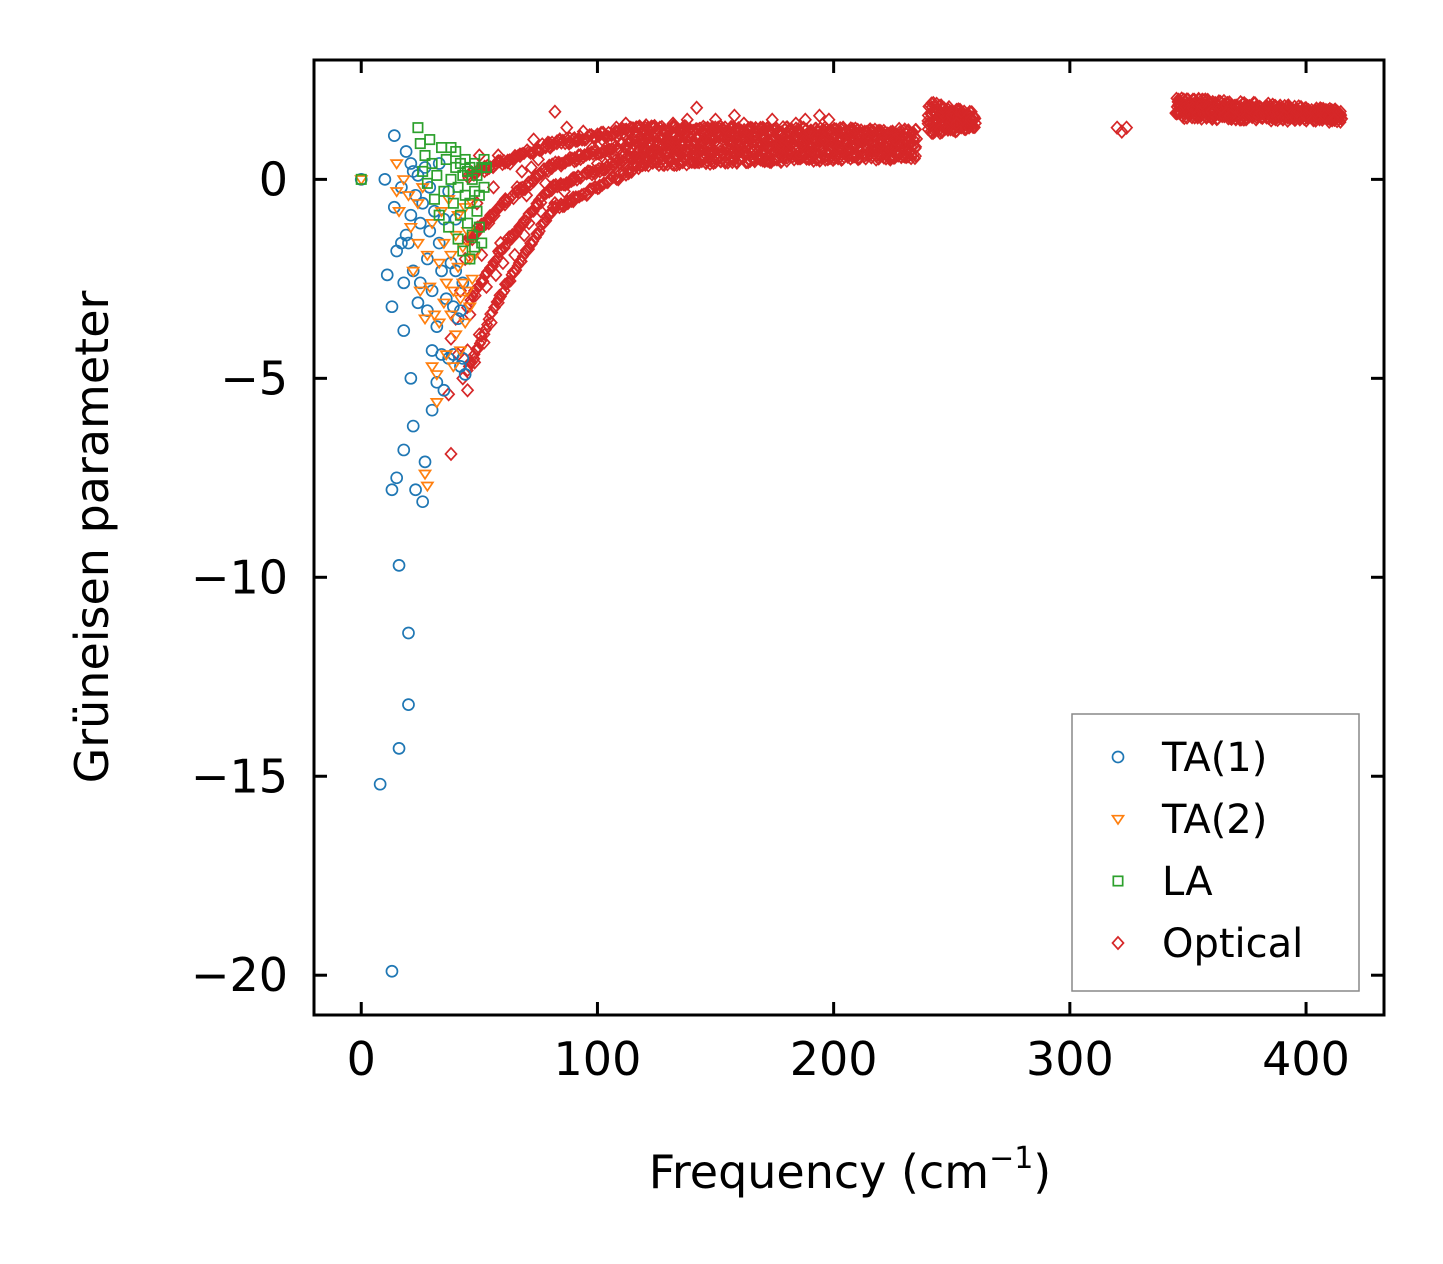 Image resolution: width=1443 pixels, height=1264 pixels. I want to click on legend-marker, so click(1118, 881).